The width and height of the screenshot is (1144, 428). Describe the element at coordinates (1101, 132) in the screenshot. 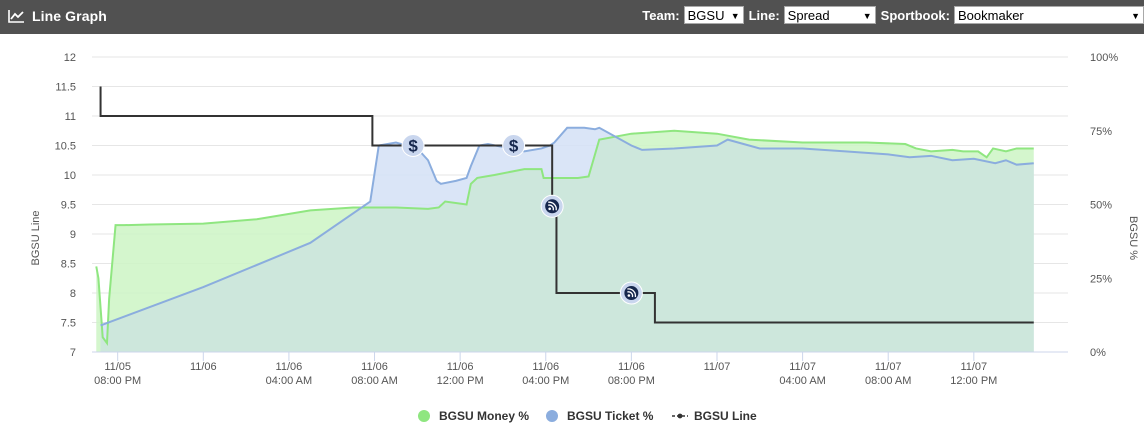

I see `y-tick-label-right: 75%` at that location.